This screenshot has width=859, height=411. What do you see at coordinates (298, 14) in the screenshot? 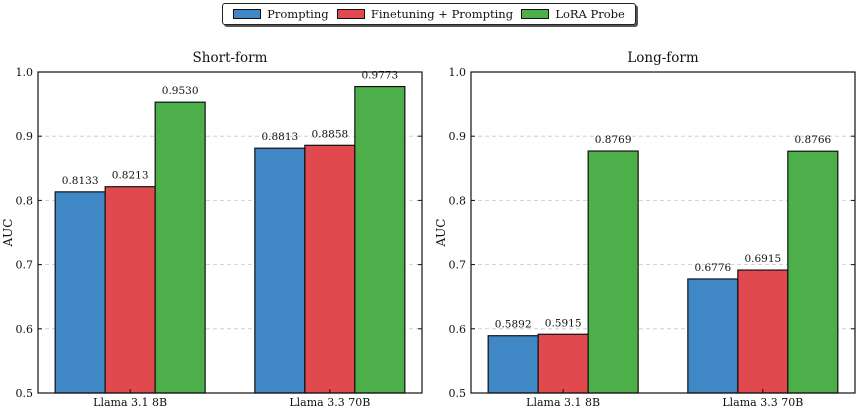
I see `legend-label-prompting: Prompting` at bounding box center [298, 14].